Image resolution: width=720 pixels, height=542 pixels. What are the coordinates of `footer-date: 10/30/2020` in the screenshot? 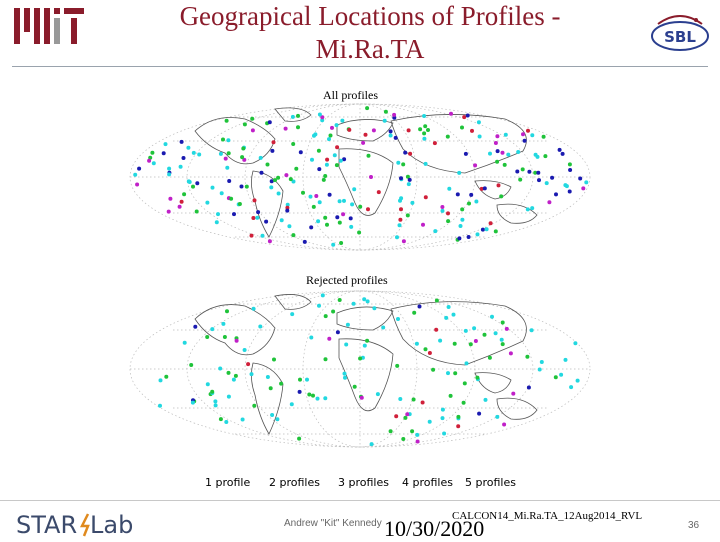 It's located at (434, 528).